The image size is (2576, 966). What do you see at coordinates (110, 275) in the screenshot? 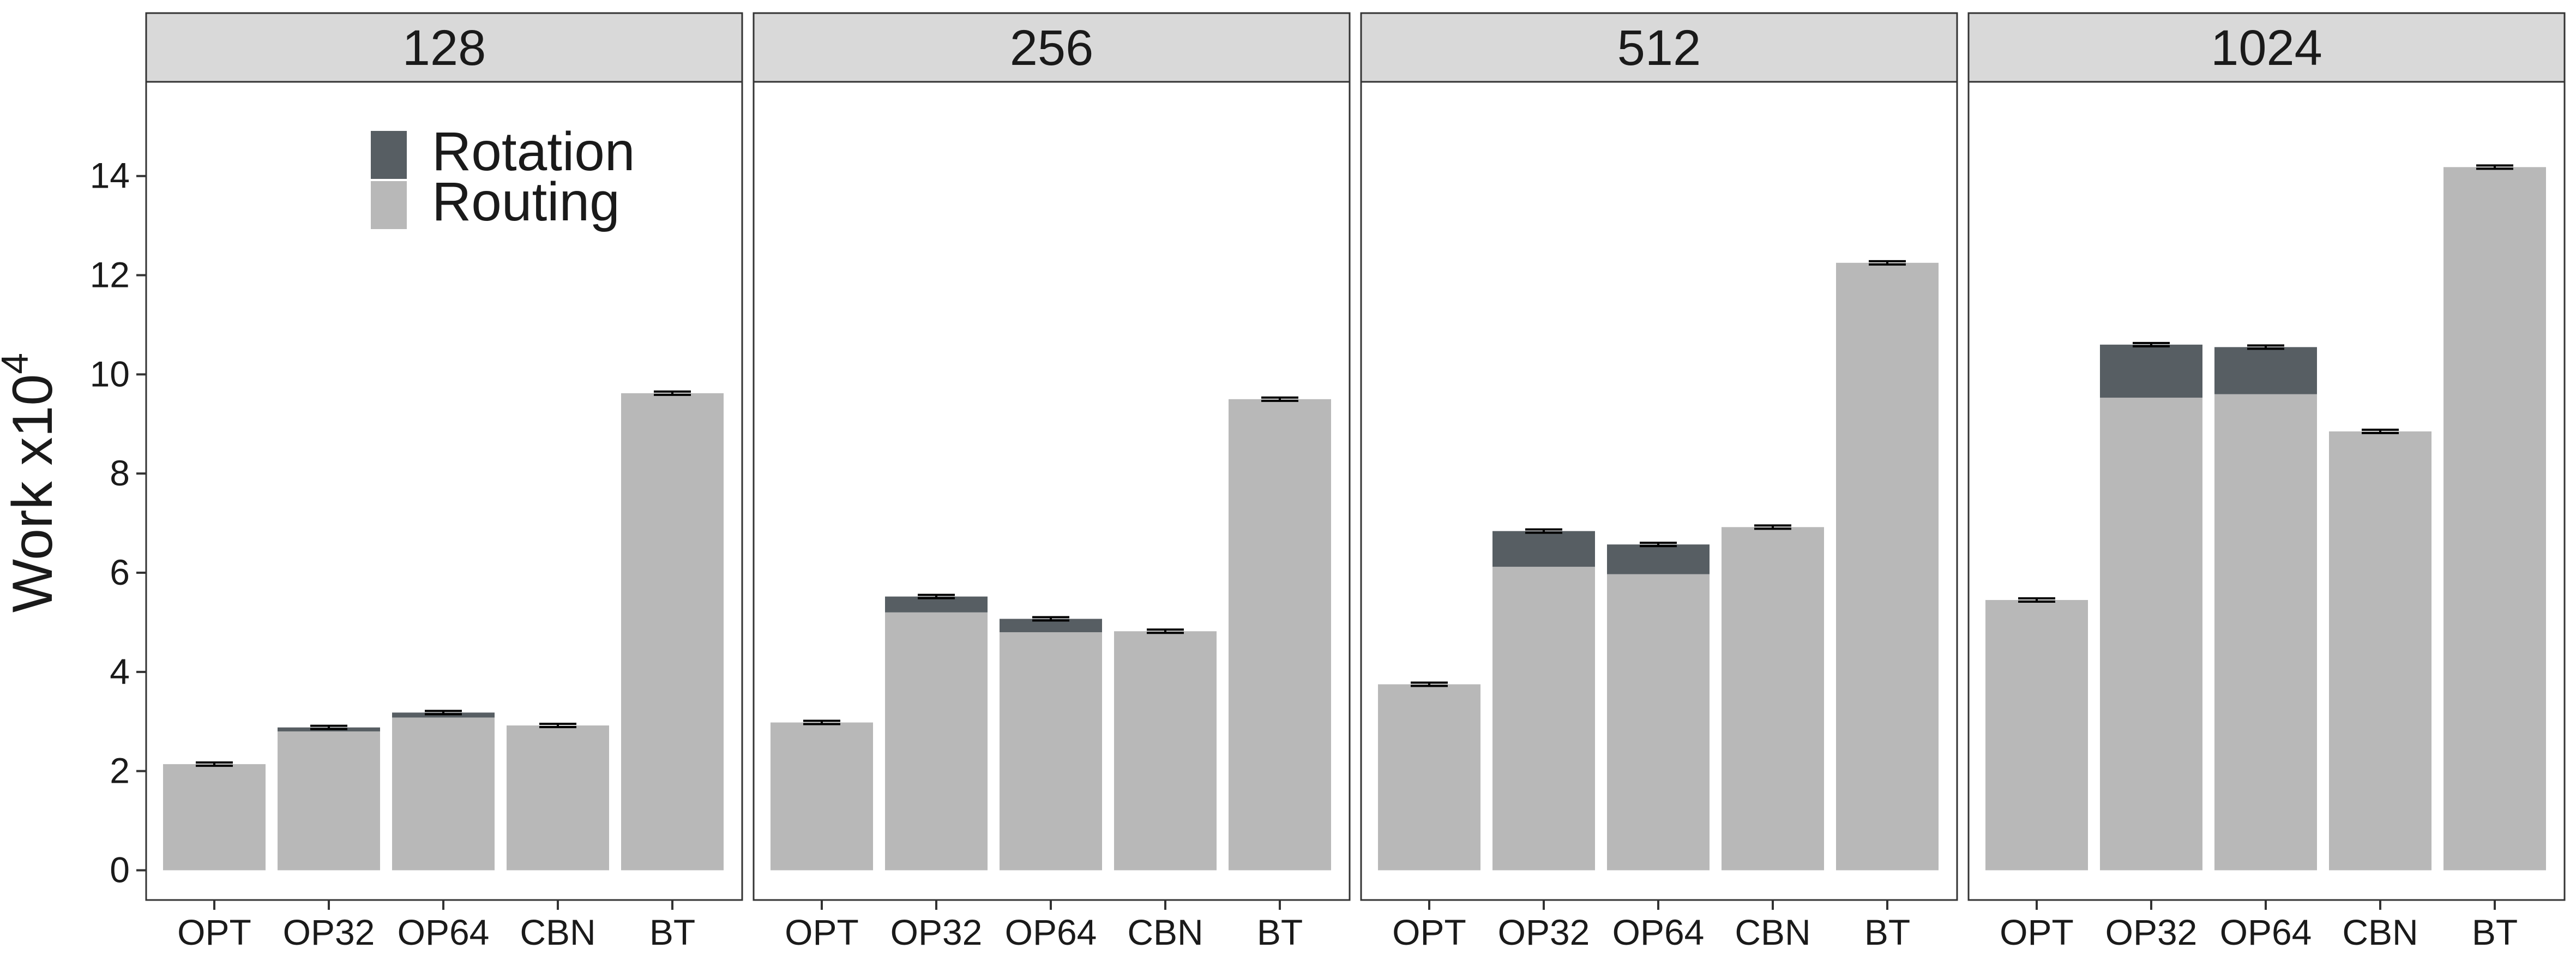
I see `y-tick-label: 12` at bounding box center [110, 275].